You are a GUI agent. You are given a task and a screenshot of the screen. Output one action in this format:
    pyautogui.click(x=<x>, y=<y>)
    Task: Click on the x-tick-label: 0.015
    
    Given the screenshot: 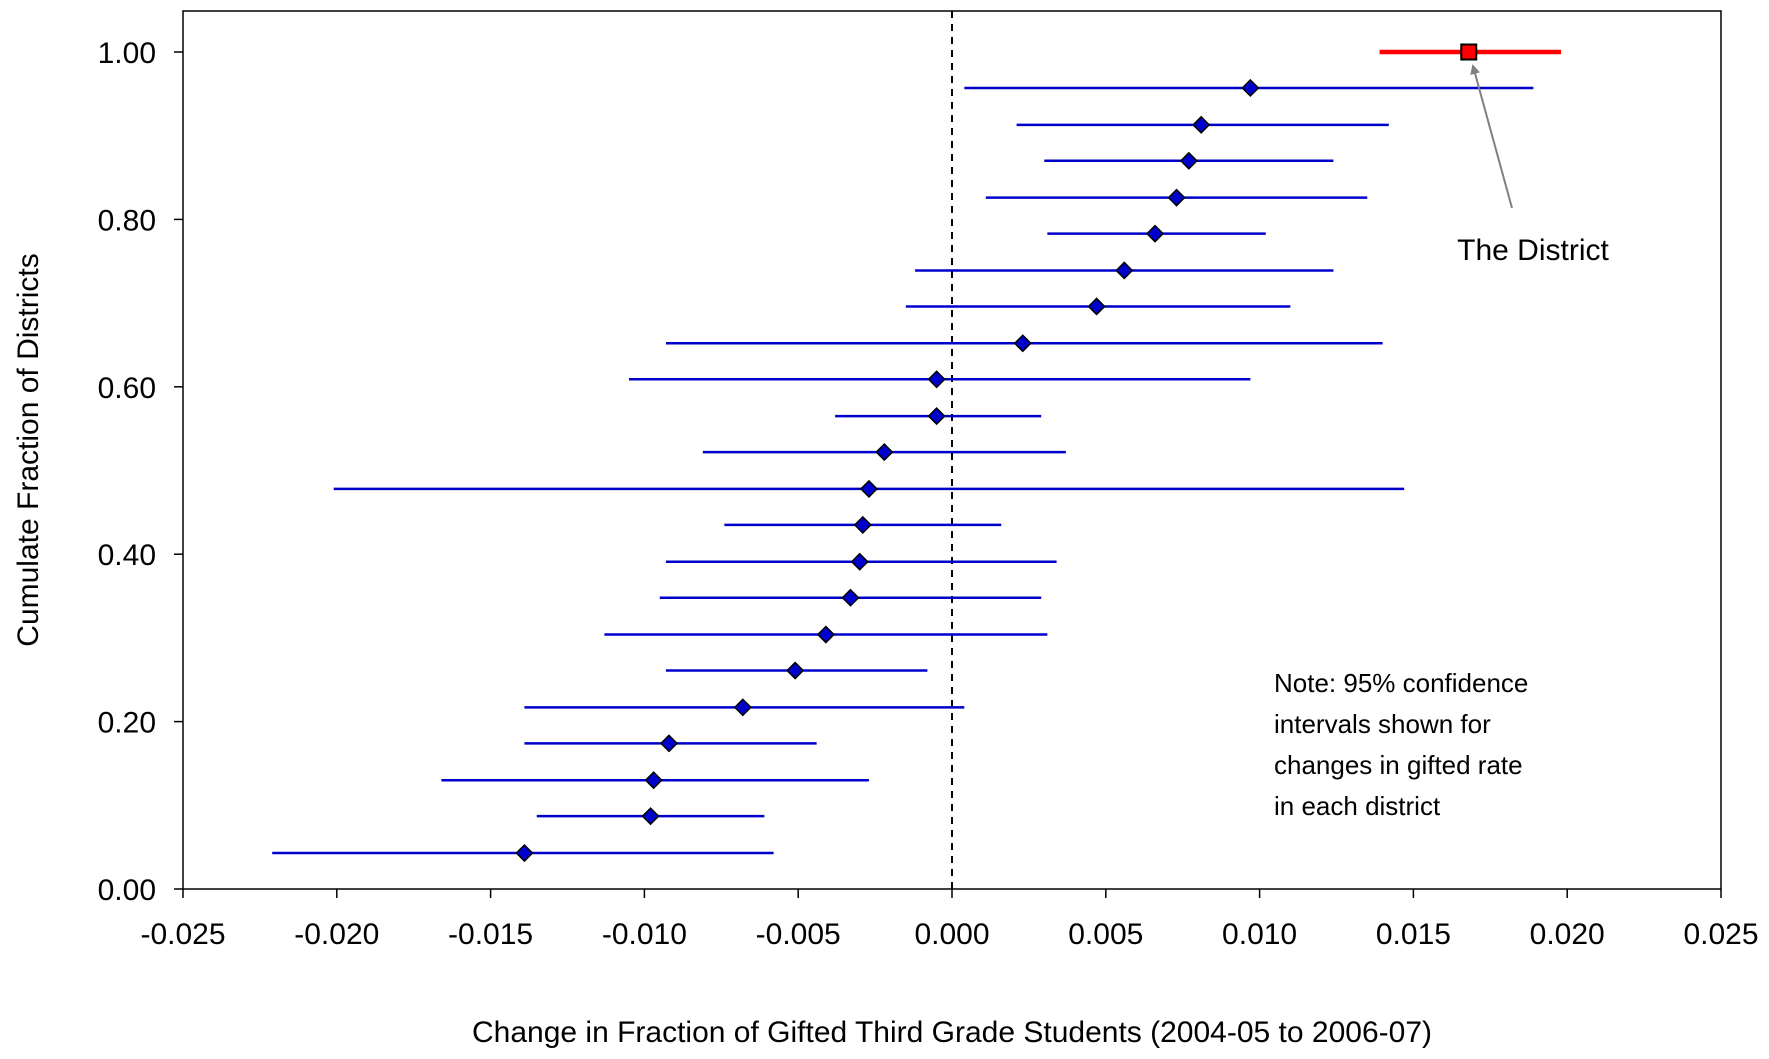 What is the action you would take?
    pyautogui.click(x=1413, y=934)
    